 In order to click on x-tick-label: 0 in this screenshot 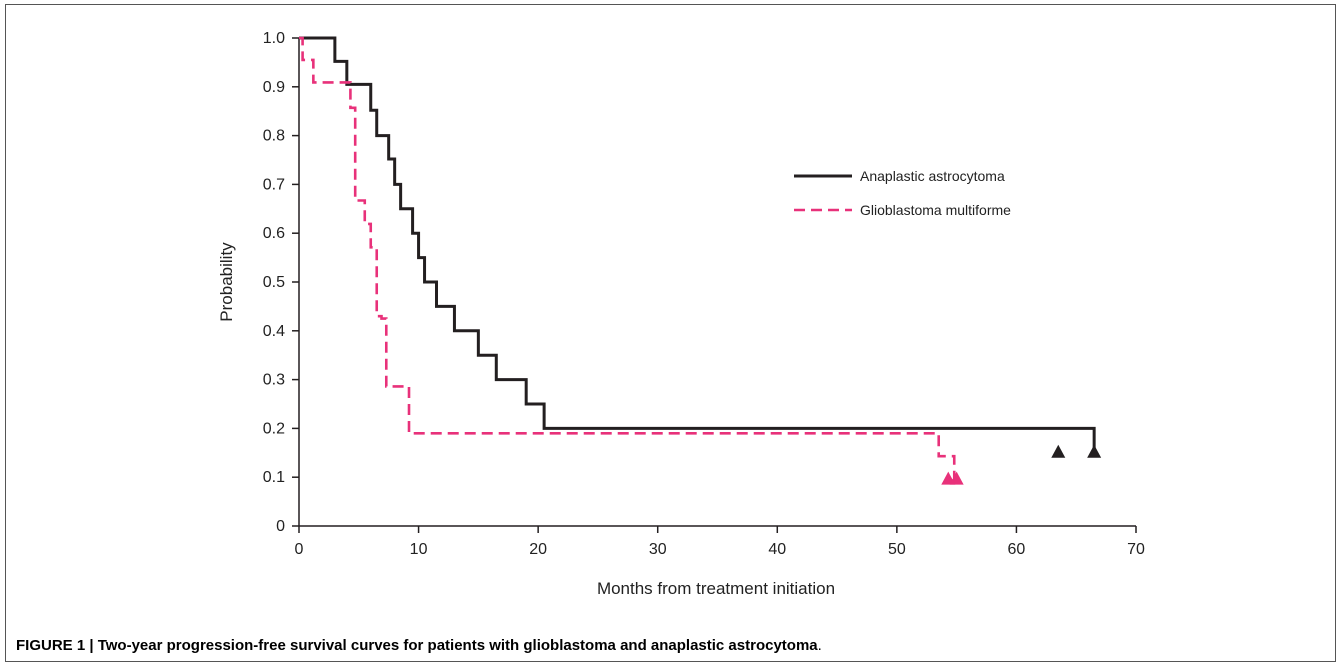, I will do `click(299, 549)`.